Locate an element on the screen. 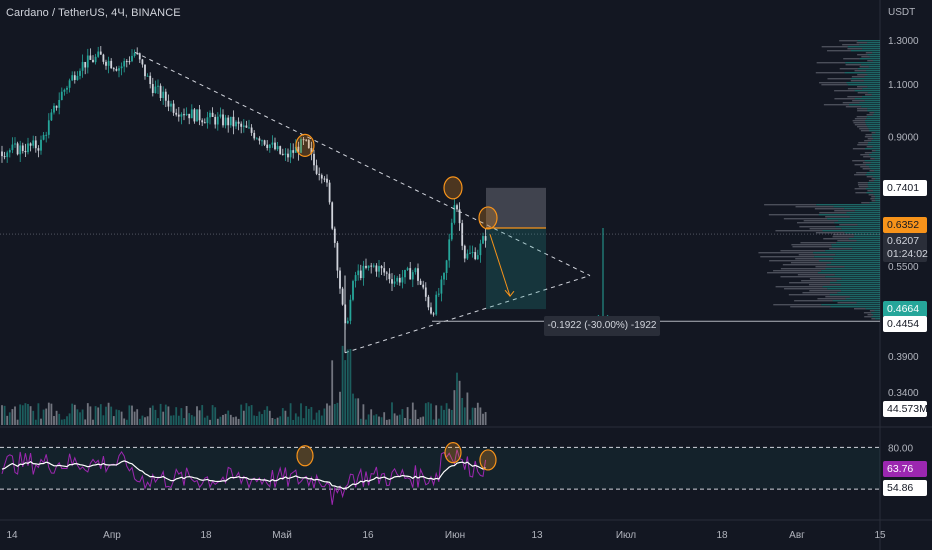 The width and height of the screenshot is (932, 550). symbol-title: Cardano / TetherUS, 4Ч, BINANCE is located at coordinates (93, 13).